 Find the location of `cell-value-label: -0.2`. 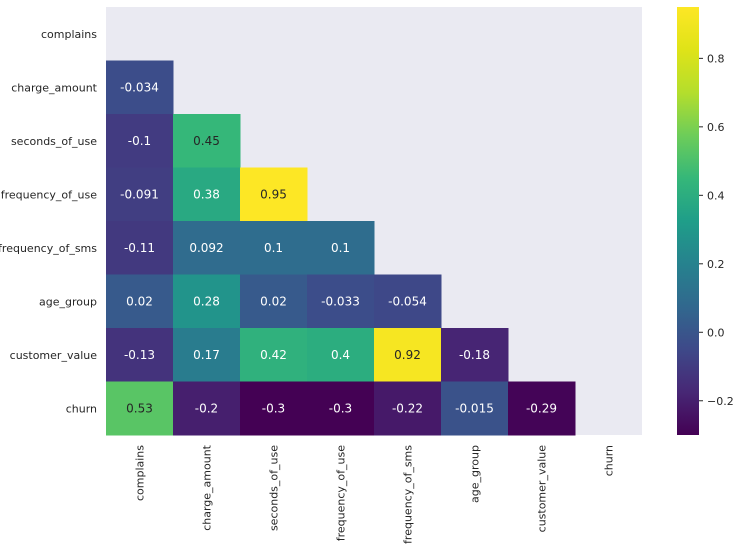

cell-value-label: -0.2 is located at coordinates (206, 408).